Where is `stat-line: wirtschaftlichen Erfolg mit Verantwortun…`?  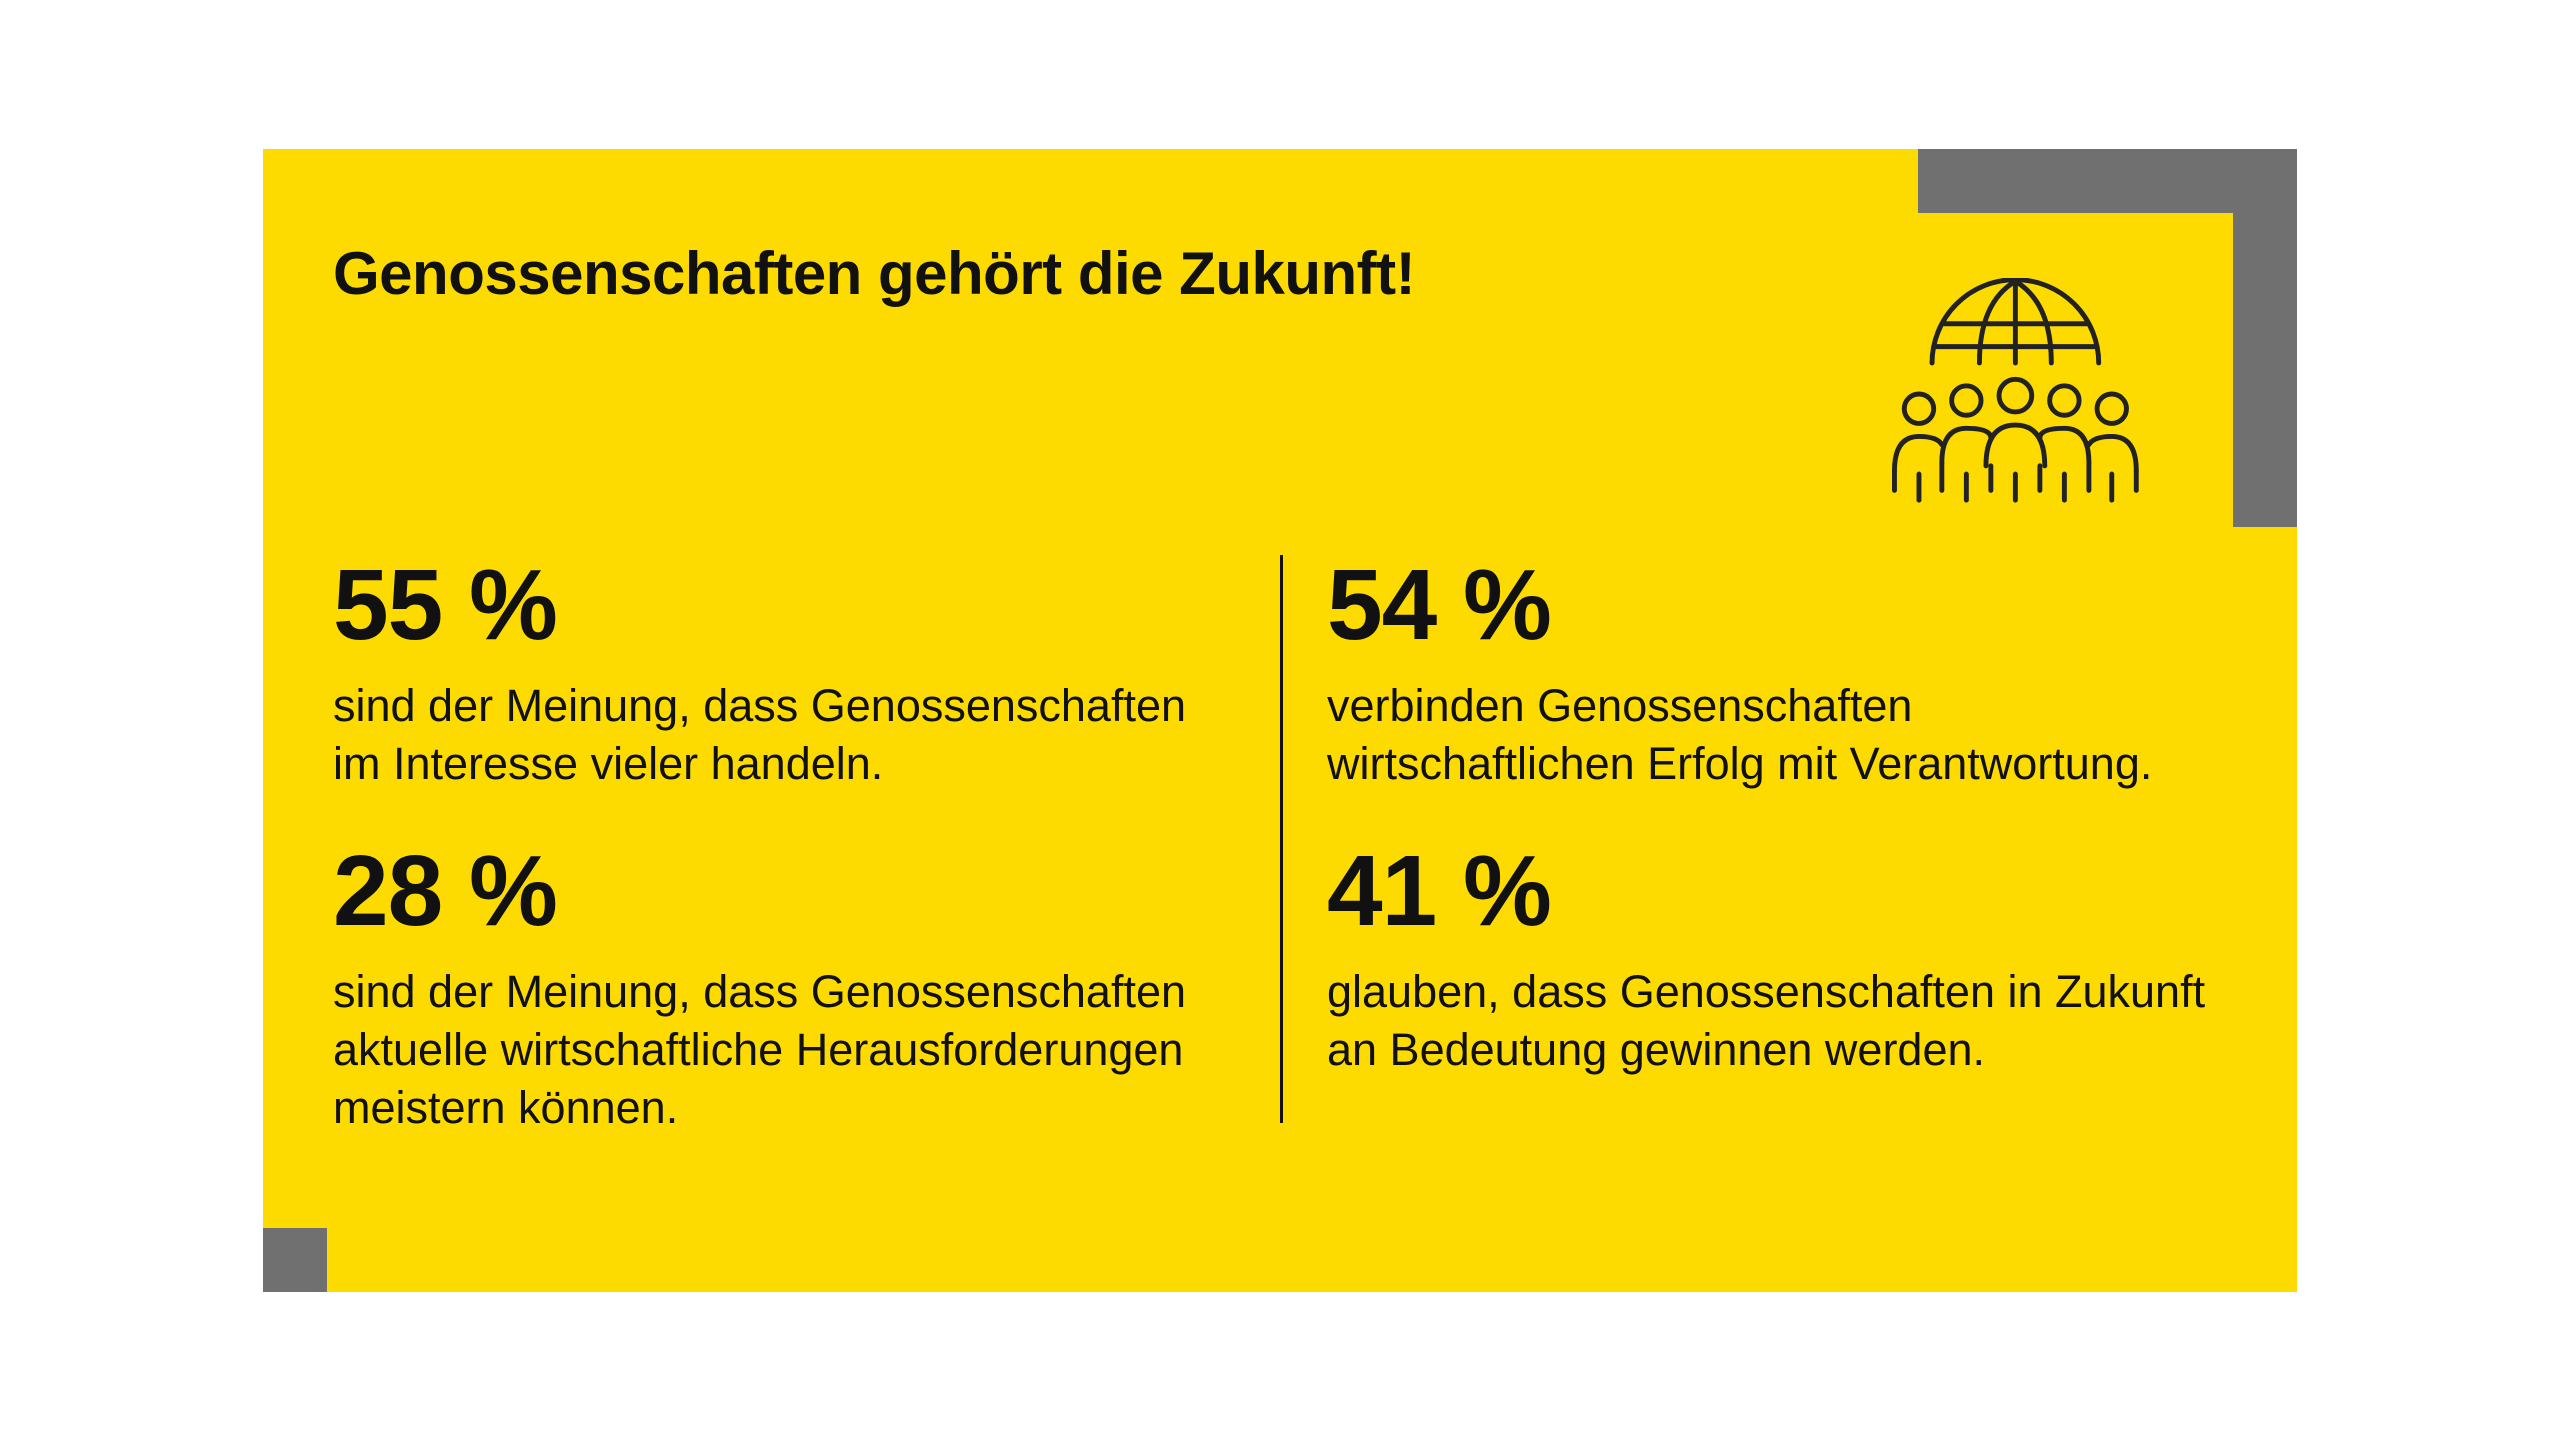 stat-line: wirtschaftlichen Erfolg mit Verantwortun… is located at coordinates (1740, 763).